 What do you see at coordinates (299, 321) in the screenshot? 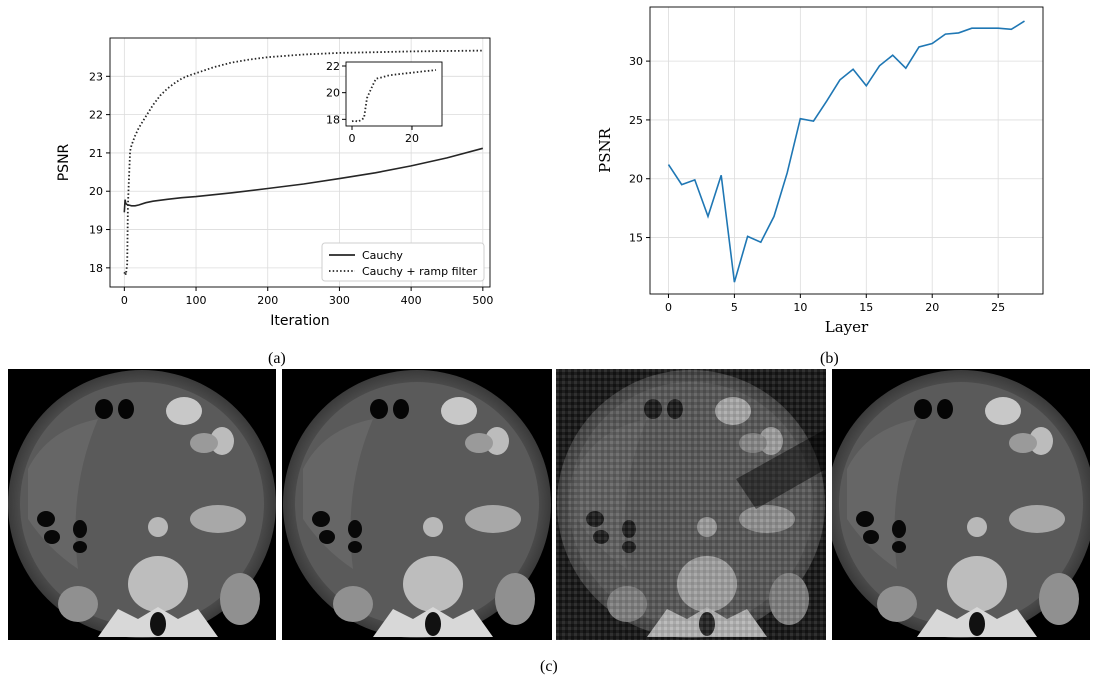
I see `x-axis-label: Iteration` at bounding box center [299, 321].